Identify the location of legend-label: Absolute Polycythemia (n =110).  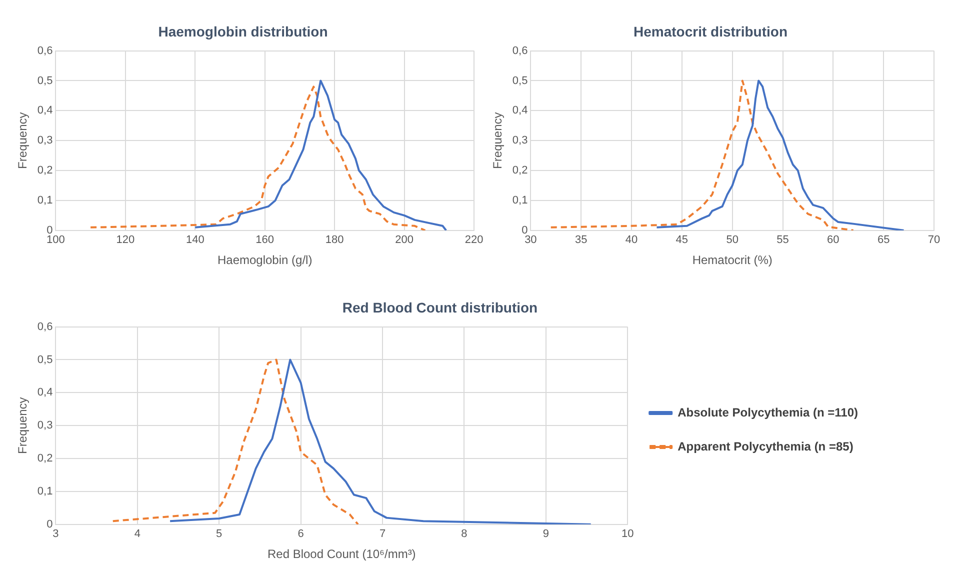
(768, 412).